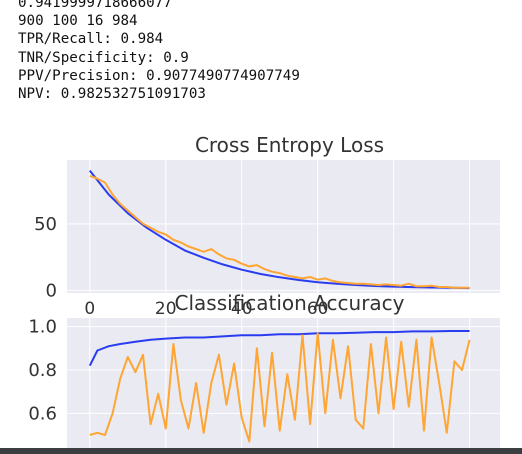 This screenshot has height=454, width=522. Describe the element at coordinates (289, 145) in the screenshot. I see `chart-title: Cross Entropy Loss` at that location.